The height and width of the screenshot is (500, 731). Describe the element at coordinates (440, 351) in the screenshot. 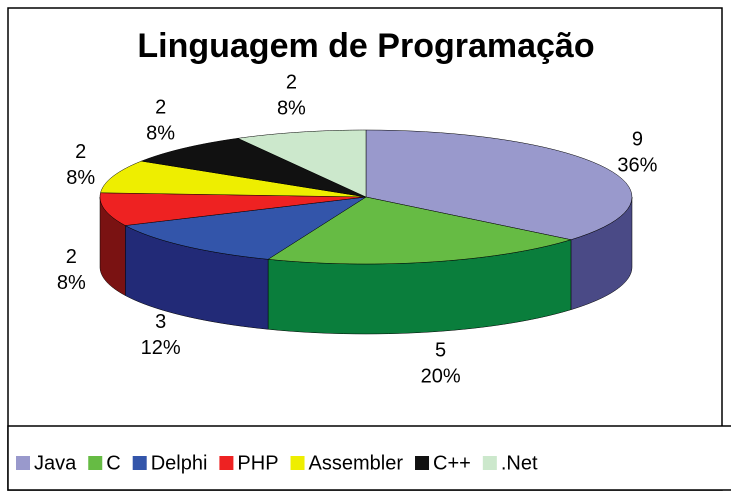

I see `data-label: 5` at that location.